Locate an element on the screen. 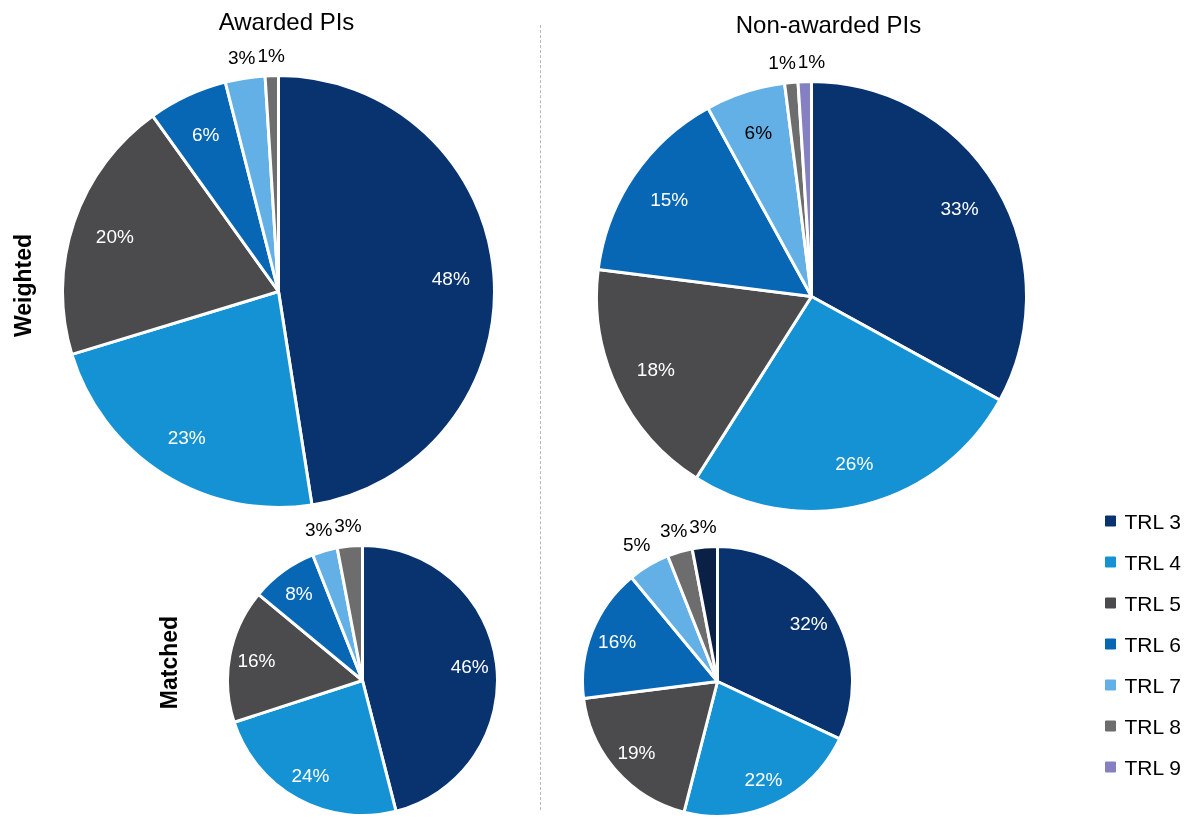  data-label: 23% is located at coordinates (186, 438).